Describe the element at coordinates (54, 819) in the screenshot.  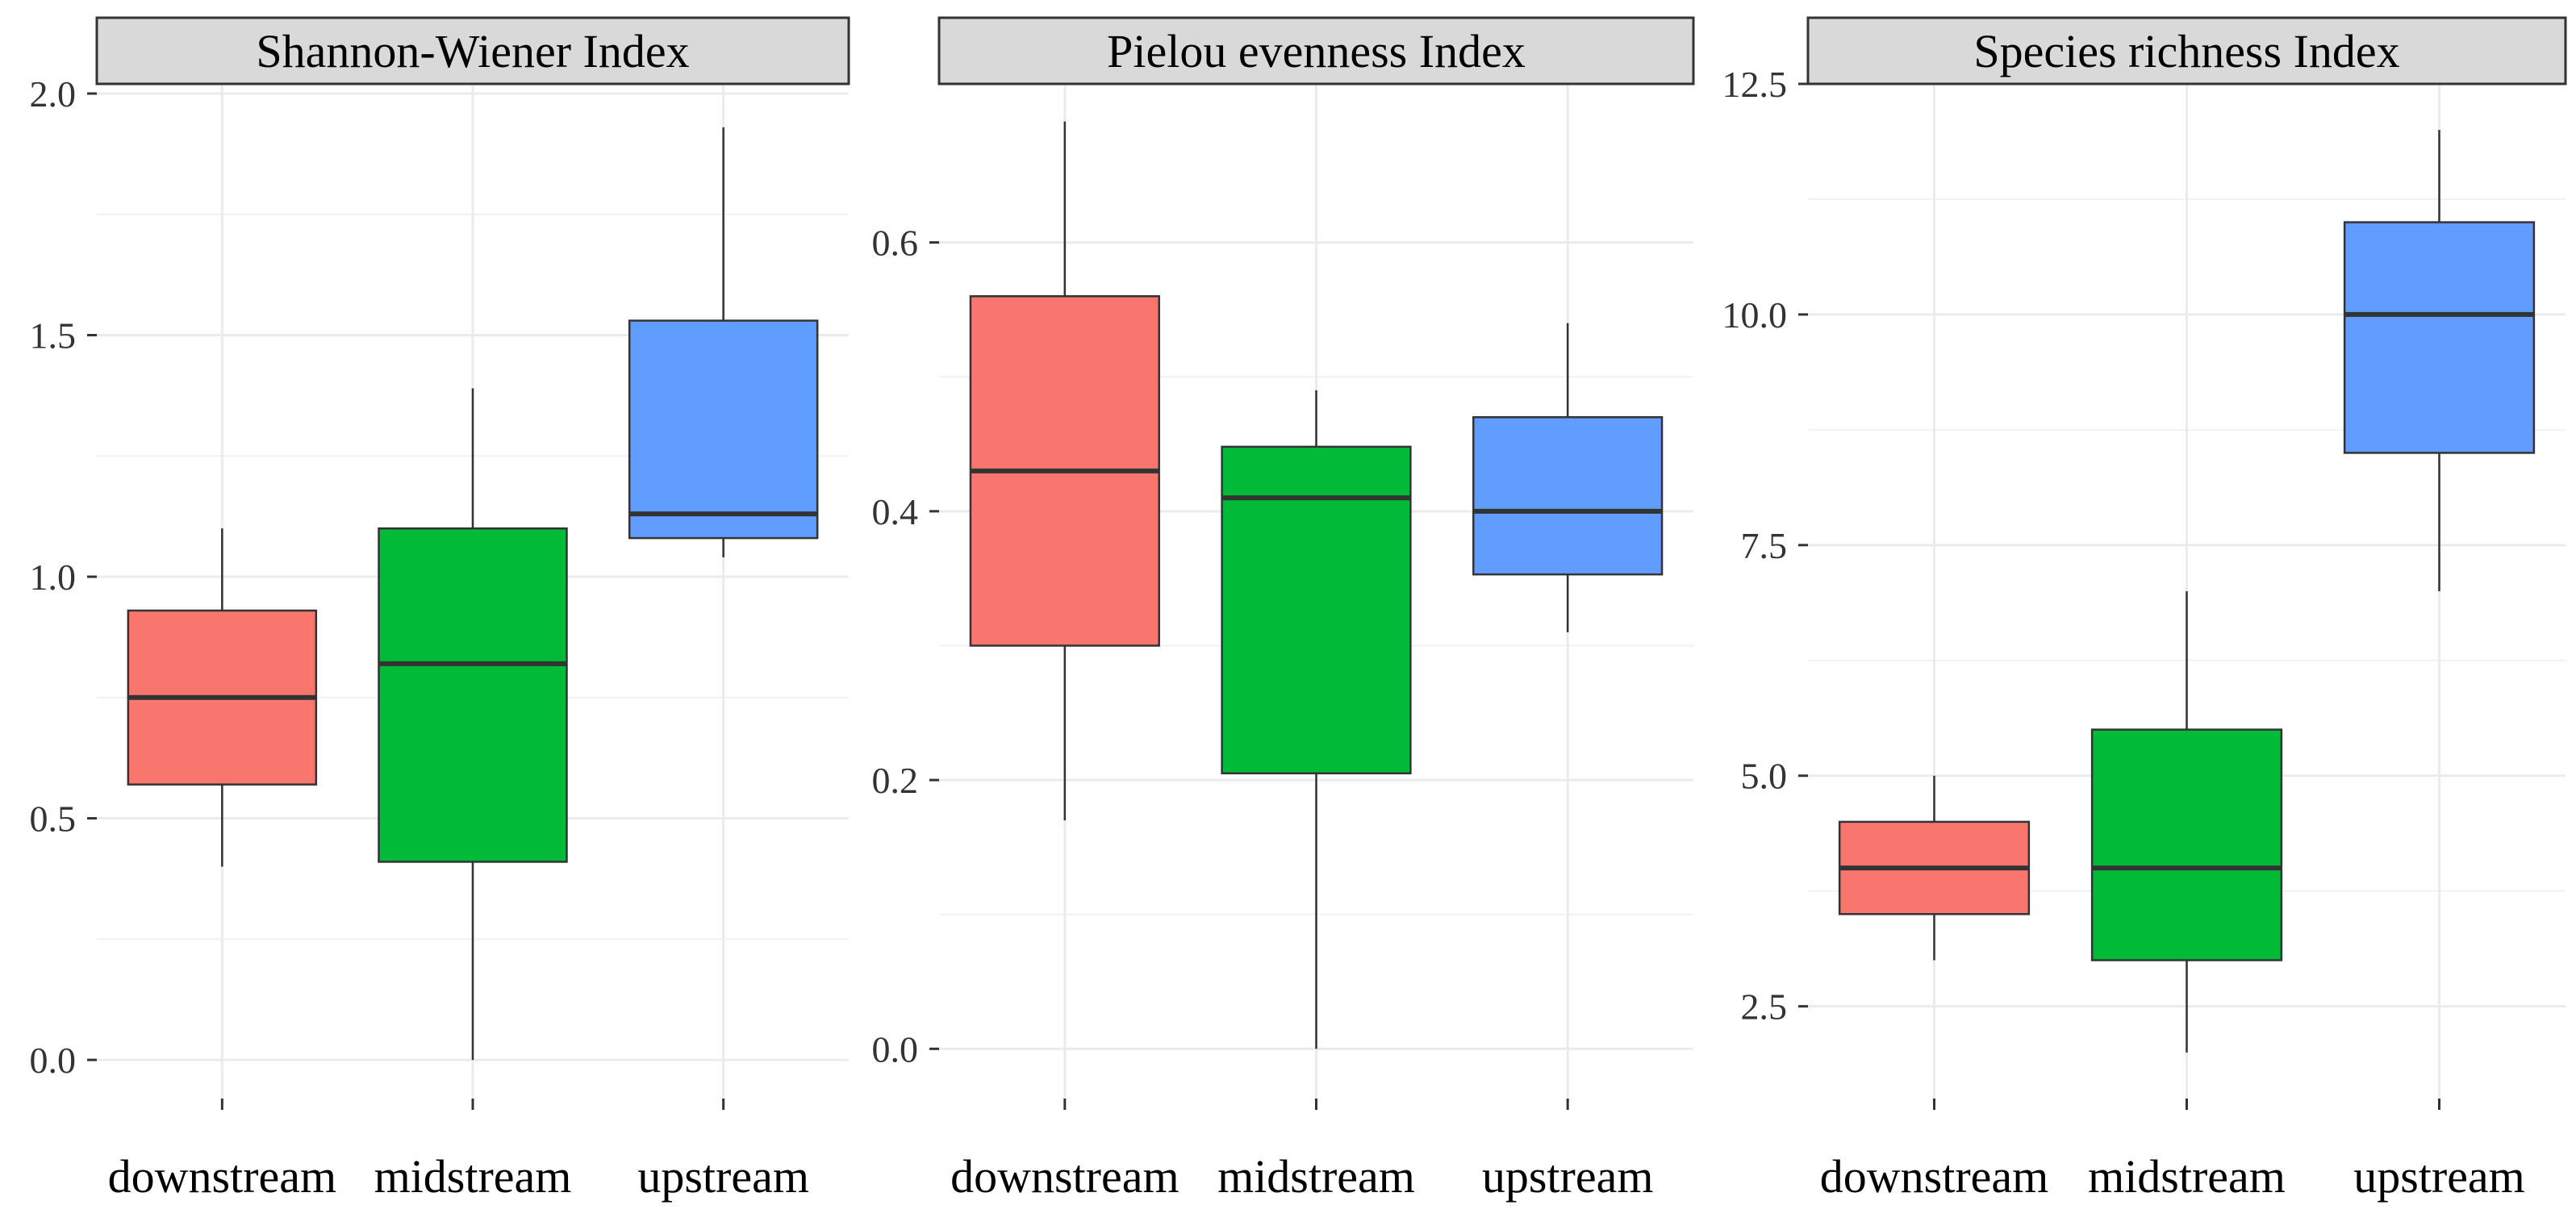
I see `y-tick-label: 0.5` at that location.